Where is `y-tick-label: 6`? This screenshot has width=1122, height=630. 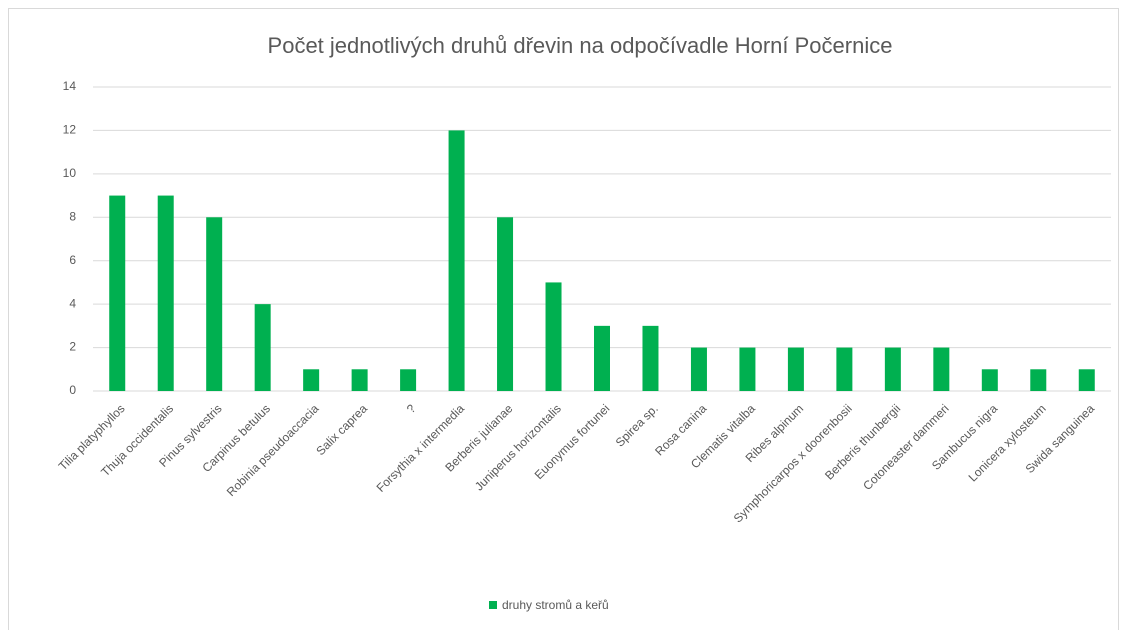 y-tick-label: 6 is located at coordinates (72, 260).